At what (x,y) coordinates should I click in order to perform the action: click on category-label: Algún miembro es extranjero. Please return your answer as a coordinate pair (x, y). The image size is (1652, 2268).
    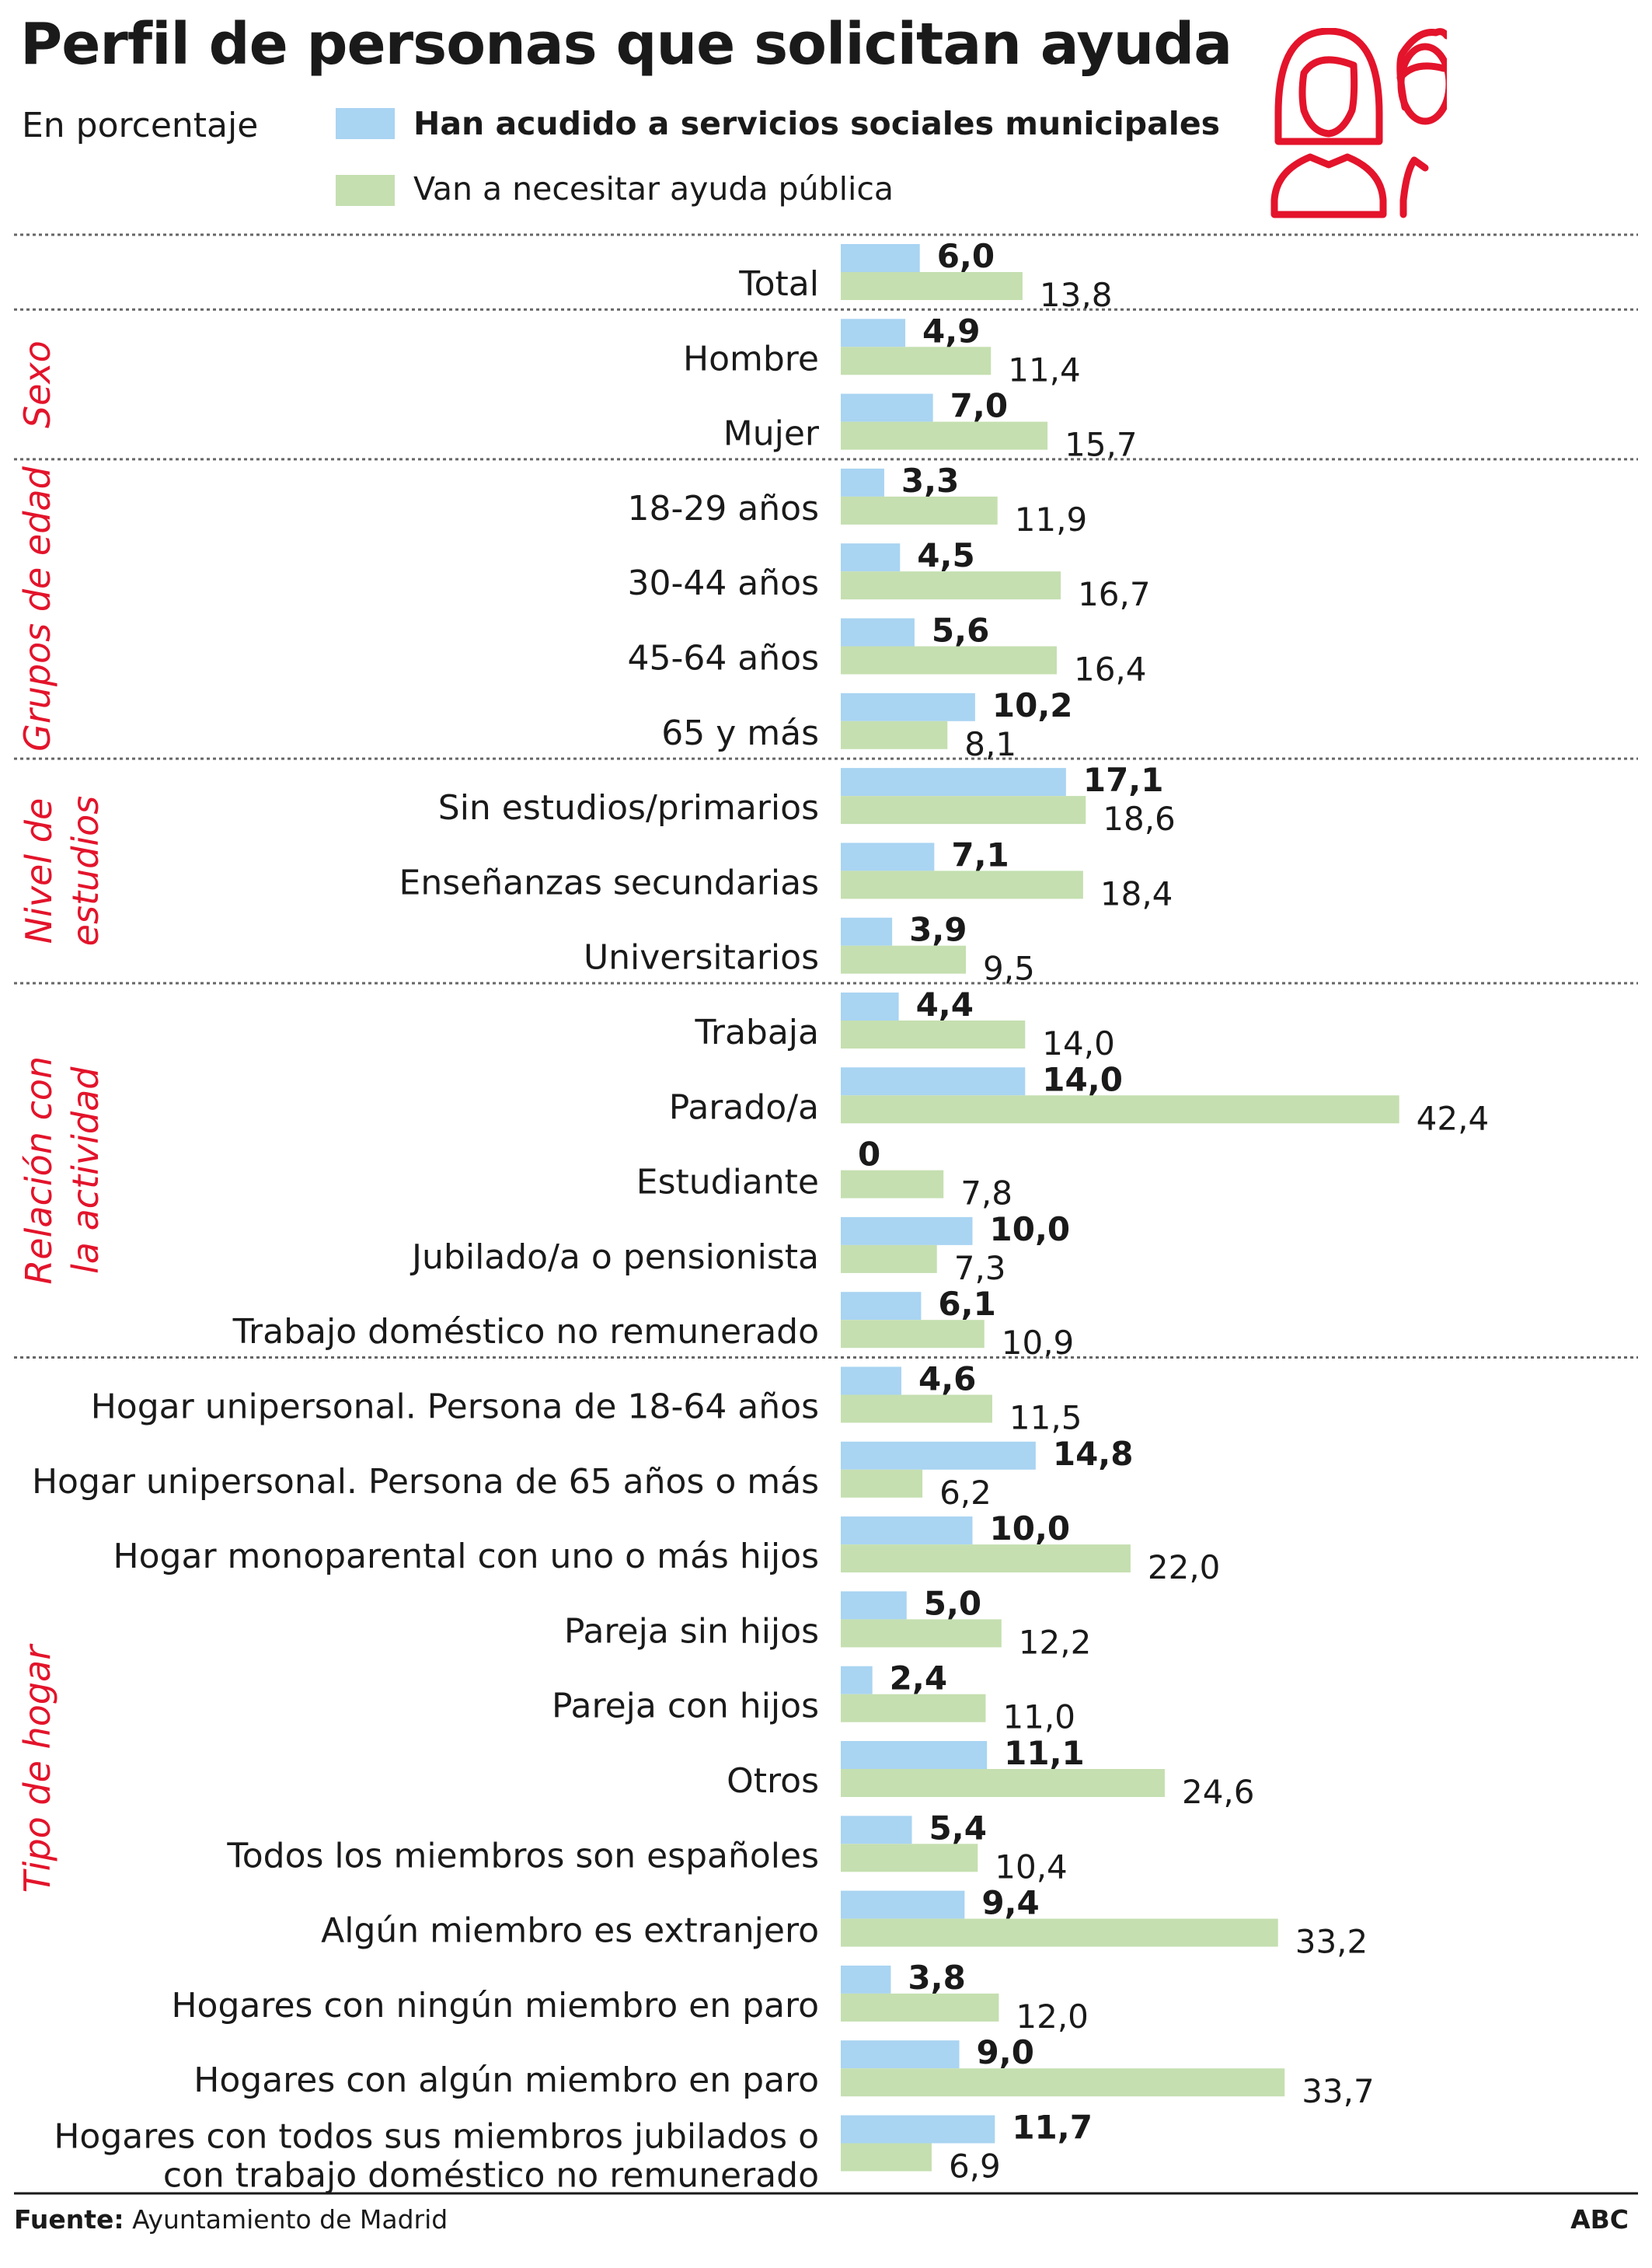
    Looking at the image, I should click on (570, 1931).